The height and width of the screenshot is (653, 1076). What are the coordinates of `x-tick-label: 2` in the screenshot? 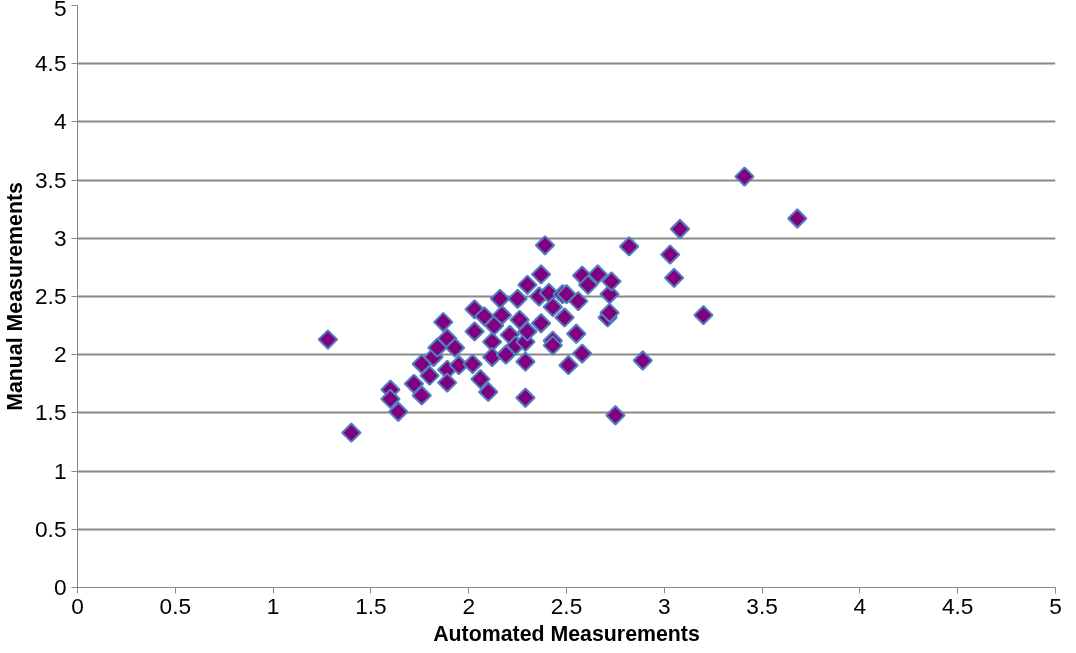 It's located at (469, 605).